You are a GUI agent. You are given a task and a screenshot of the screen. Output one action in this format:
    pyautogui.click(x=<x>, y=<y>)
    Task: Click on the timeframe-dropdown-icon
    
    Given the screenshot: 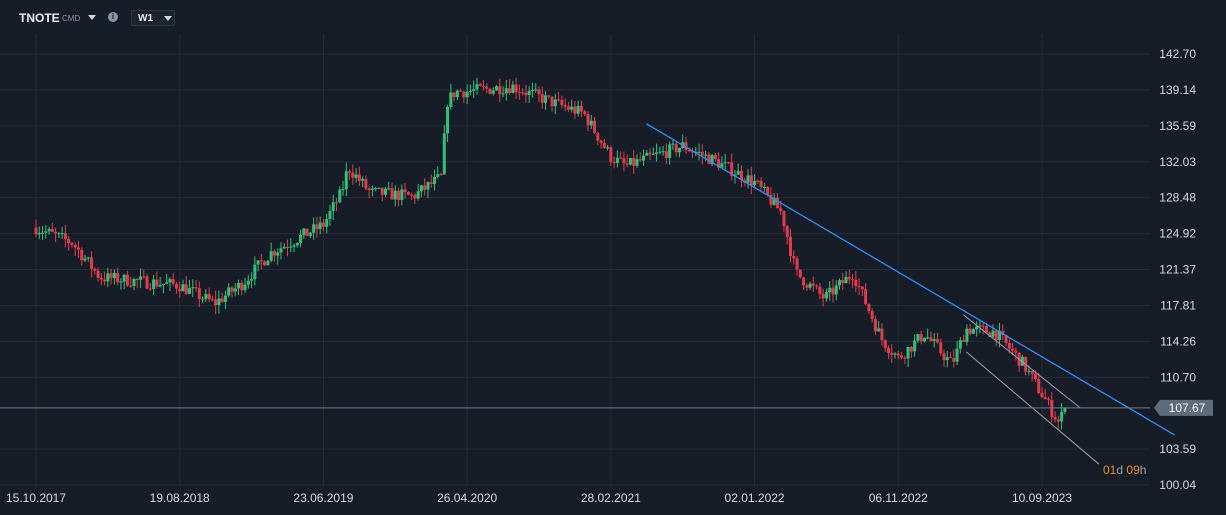 What is the action you would take?
    pyautogui.click(x=168, y=18)
    